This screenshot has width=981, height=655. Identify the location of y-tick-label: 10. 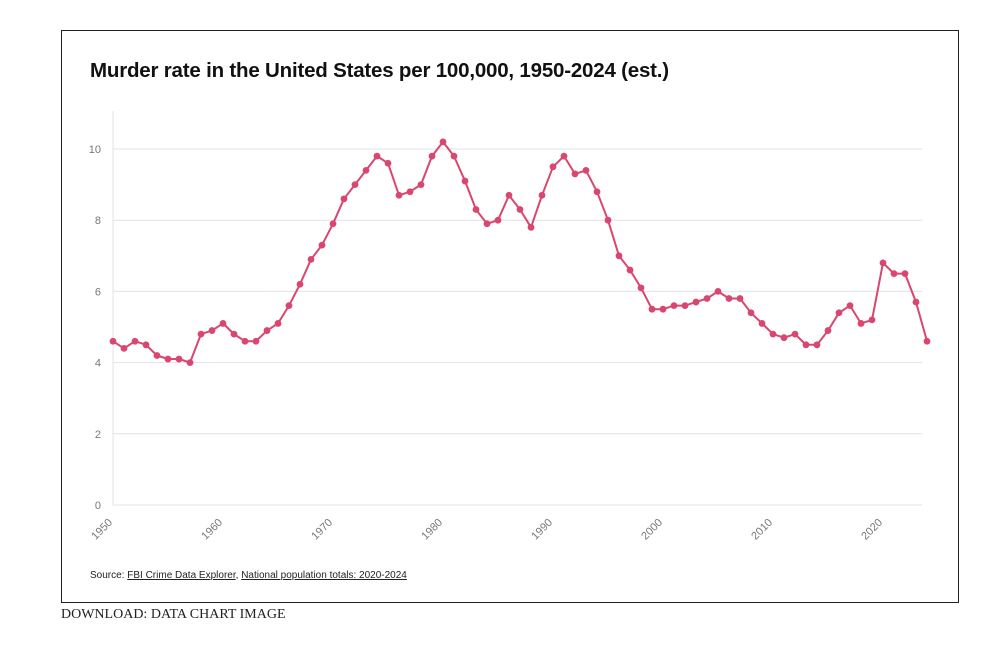
(95, 150).